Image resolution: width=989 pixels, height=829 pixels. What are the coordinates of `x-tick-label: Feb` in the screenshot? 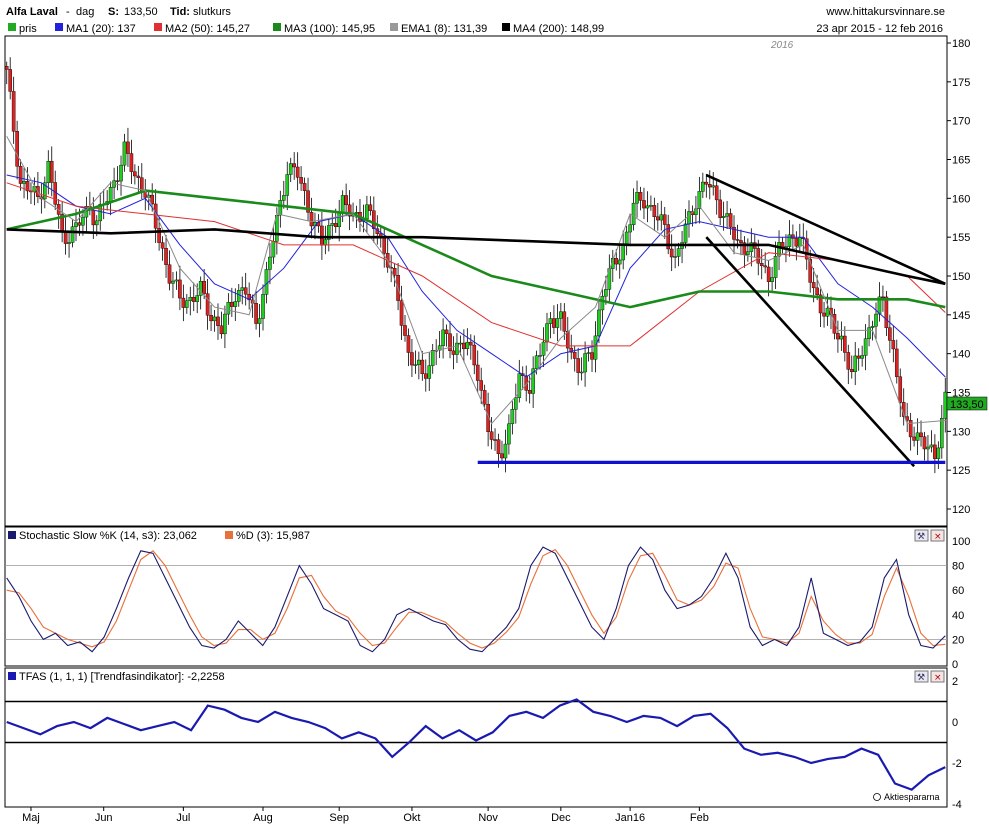 It's located at (699, 818).